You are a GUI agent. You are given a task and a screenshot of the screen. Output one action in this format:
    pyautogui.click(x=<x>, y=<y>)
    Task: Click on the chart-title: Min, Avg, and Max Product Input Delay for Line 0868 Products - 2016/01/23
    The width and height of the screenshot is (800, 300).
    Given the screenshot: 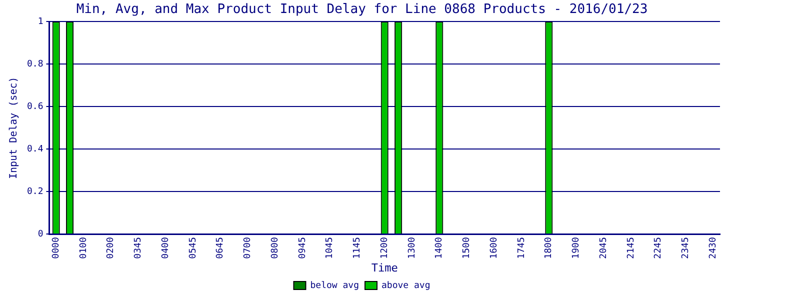 What is the action you would take?
    pyautogui.click(x=362, y=10)
    